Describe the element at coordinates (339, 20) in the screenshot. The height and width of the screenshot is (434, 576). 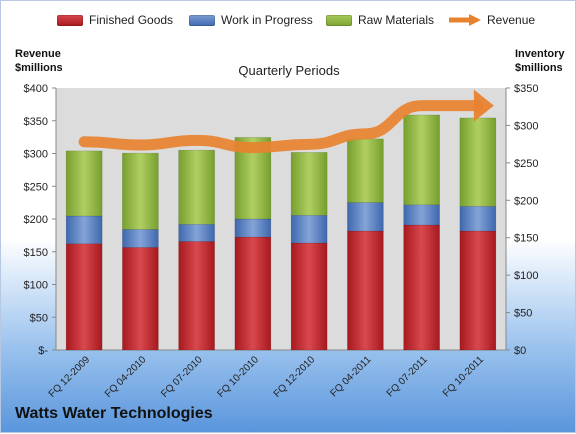
I see `raw-materials-swatch` at that location.